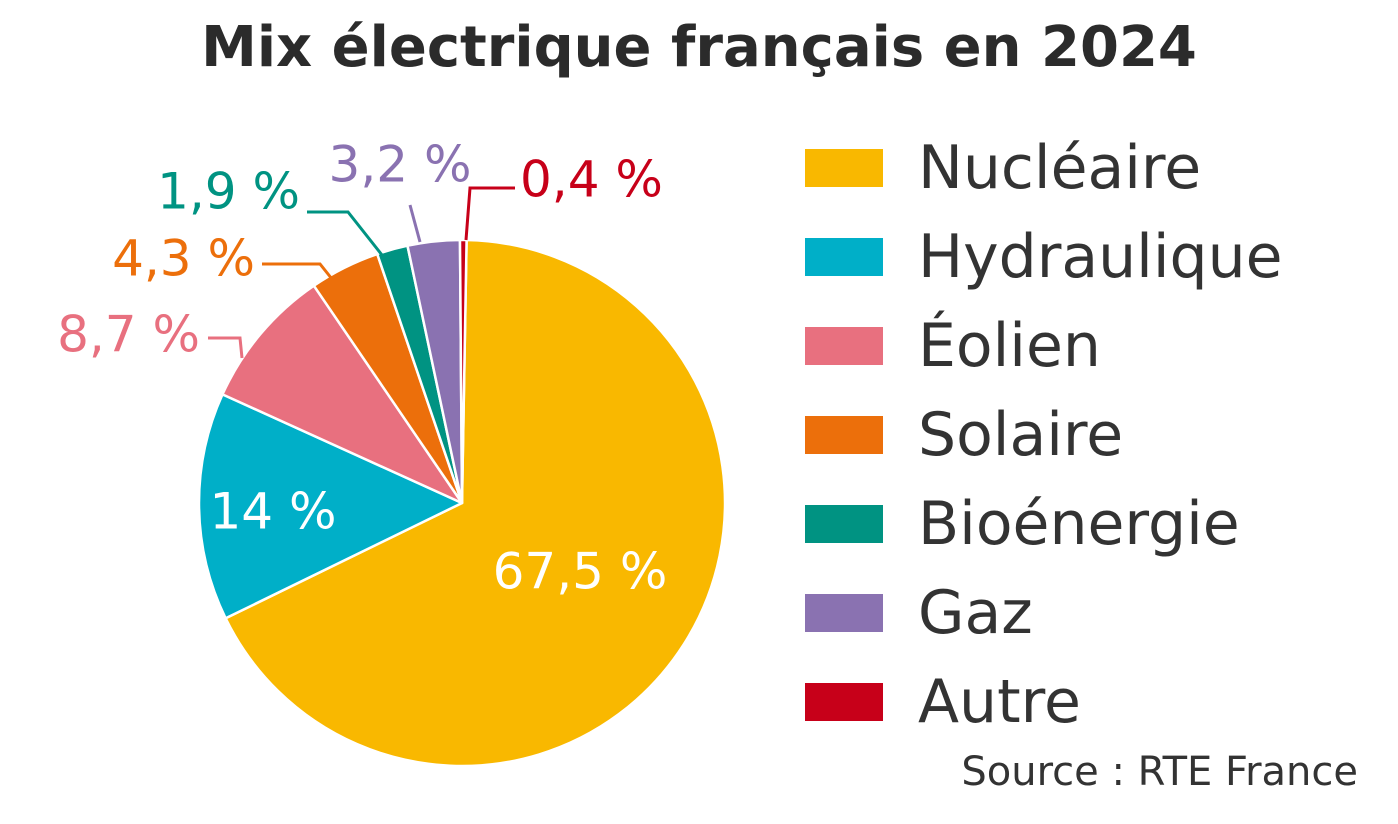  What do you see at coordinates (1100, 702) in the screenshot?
I see `legend-item-autre: Autre` at bounding box center [1100, 702].